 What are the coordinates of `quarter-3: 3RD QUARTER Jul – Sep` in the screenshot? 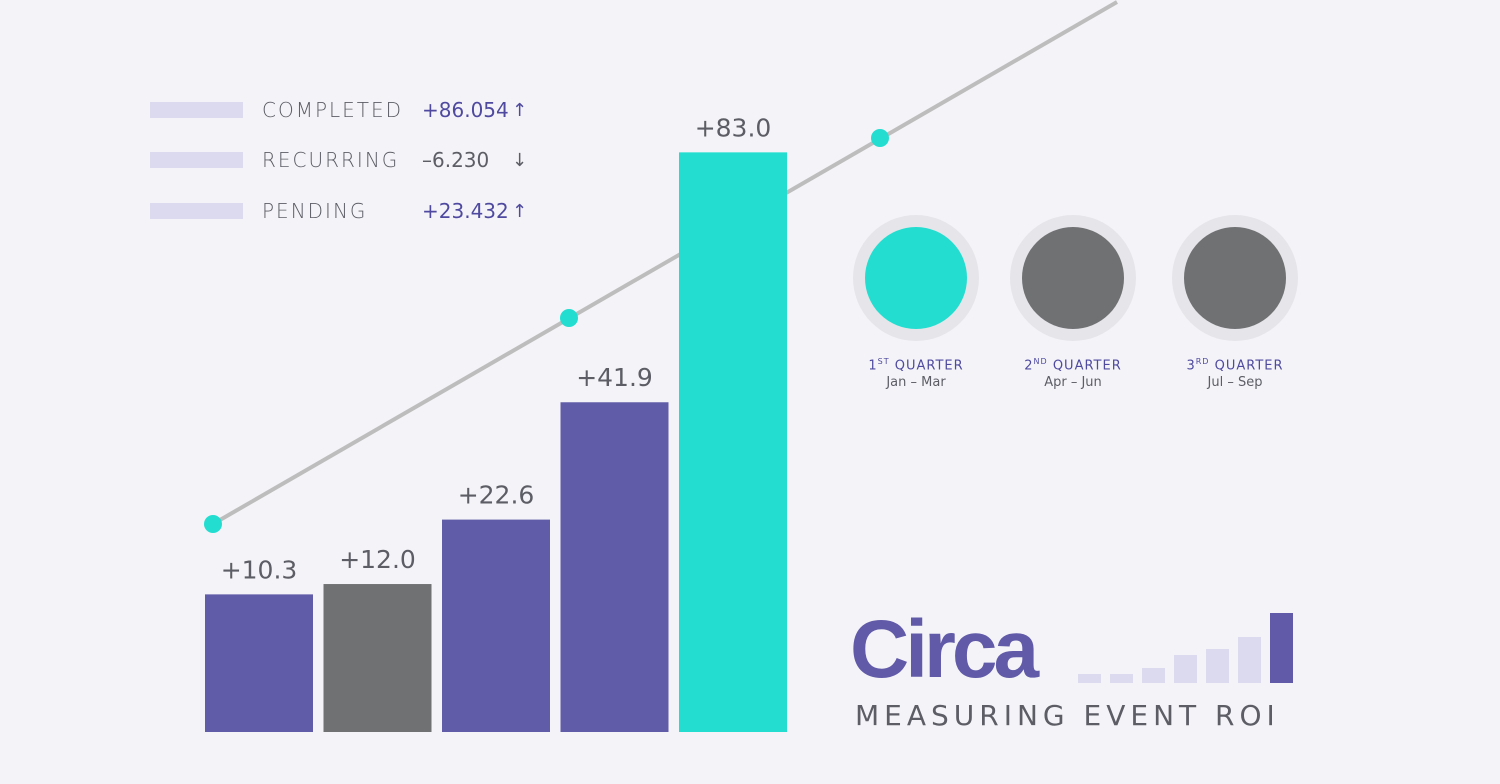 It's located at (1235, 302).